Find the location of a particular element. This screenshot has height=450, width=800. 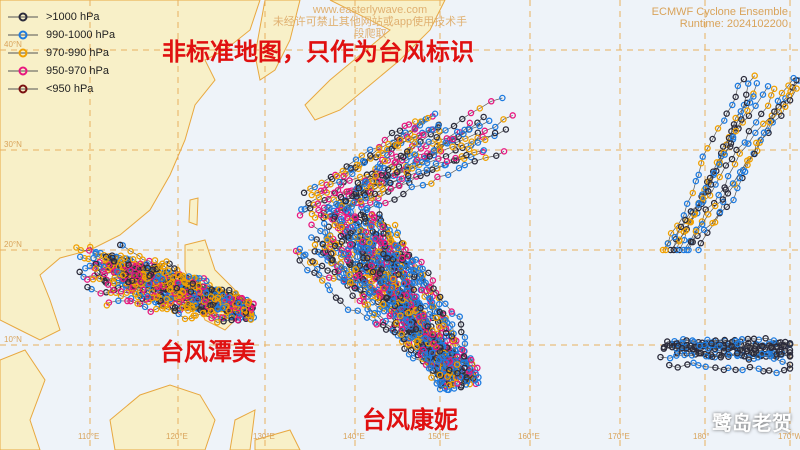

indochina is located at coordinates (23, 399).